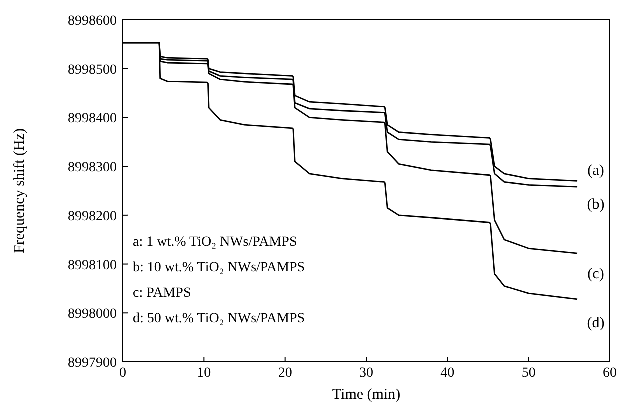  Describe the element at coordinates (92, 119) in the screenshot. I see `y-tick-label: 8998400` at that location.